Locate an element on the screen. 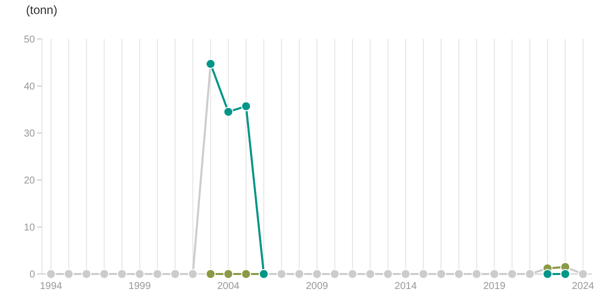 The height and width of the screenshot is (305, 615). y-tick-label: 0 is located at coordinates (32, 275).